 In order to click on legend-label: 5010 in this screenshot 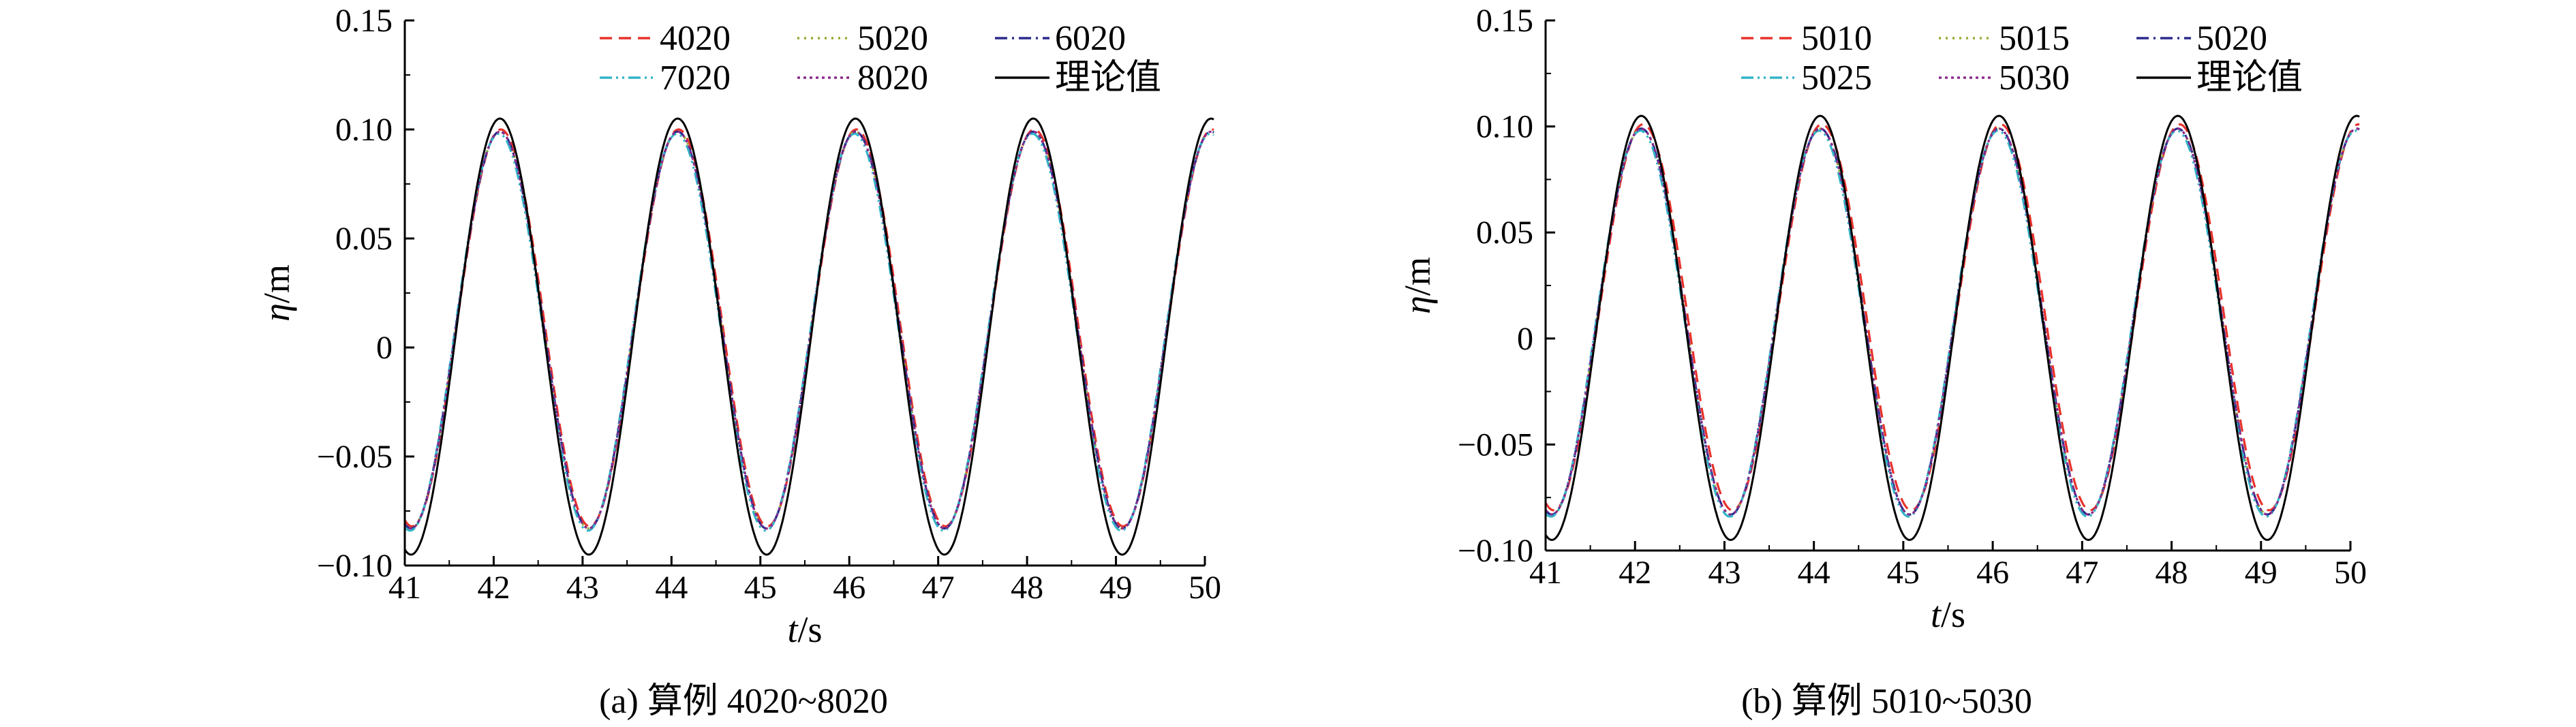, I will do `click(1837, 38)`.